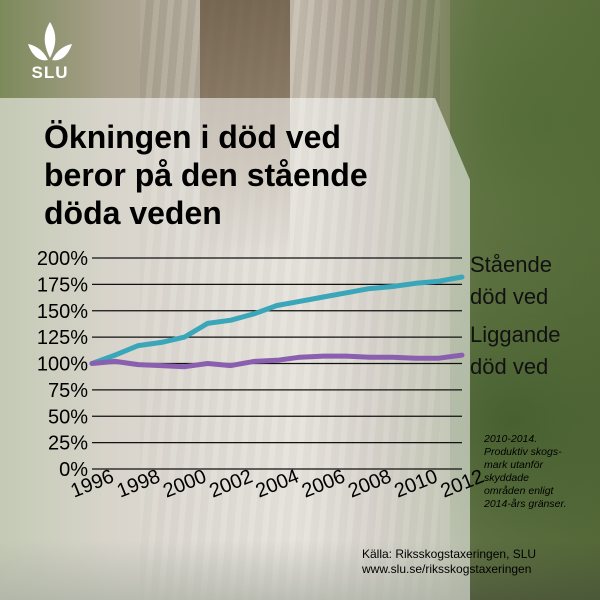 The width and height of the screenshot is (600, 600). What do you see at coordinates (62, 312) in the screenshot?
I see `y-tick-label: 150%` at bounding box center [62, 312].